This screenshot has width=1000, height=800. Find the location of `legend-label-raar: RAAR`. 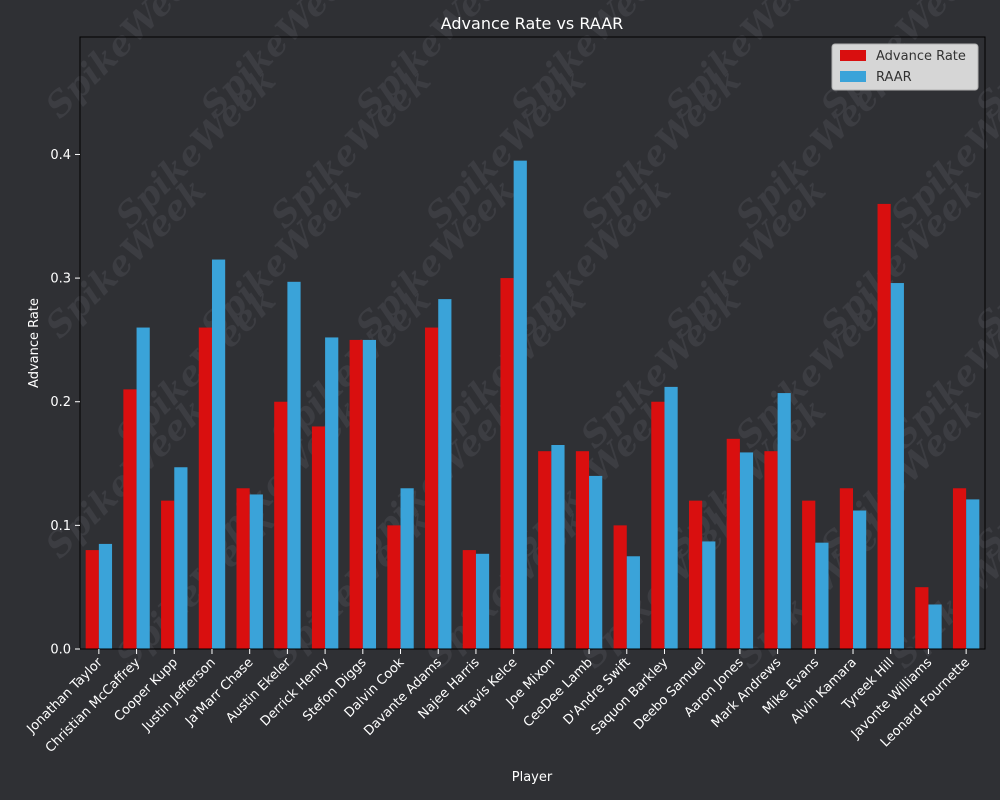

legend-label-raar: RAAR is located at coordinates (894, 77).